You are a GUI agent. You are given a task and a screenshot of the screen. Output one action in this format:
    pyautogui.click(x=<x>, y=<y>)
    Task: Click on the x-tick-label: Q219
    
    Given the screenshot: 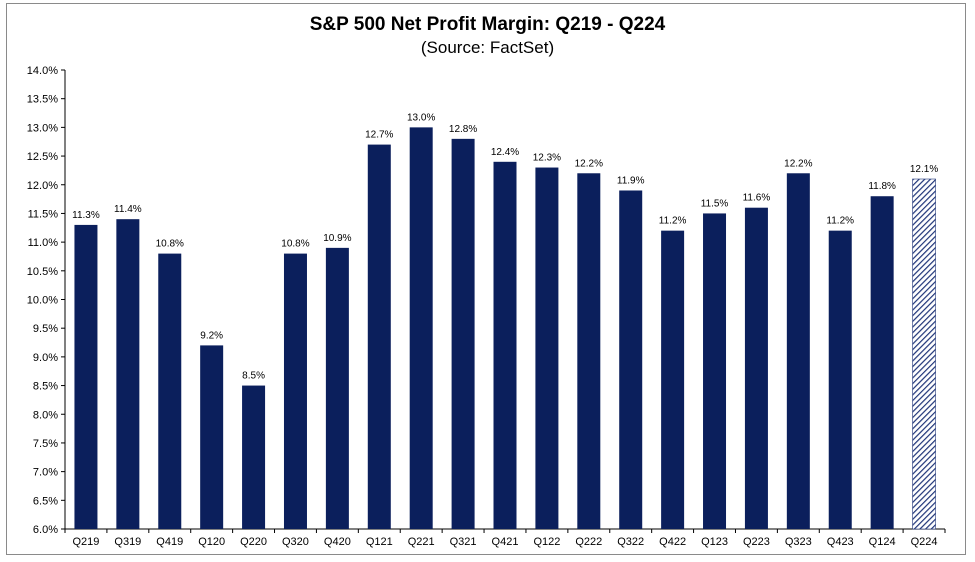 What is the action you would take?
    pyautogui.click(x=85, y=542)
    